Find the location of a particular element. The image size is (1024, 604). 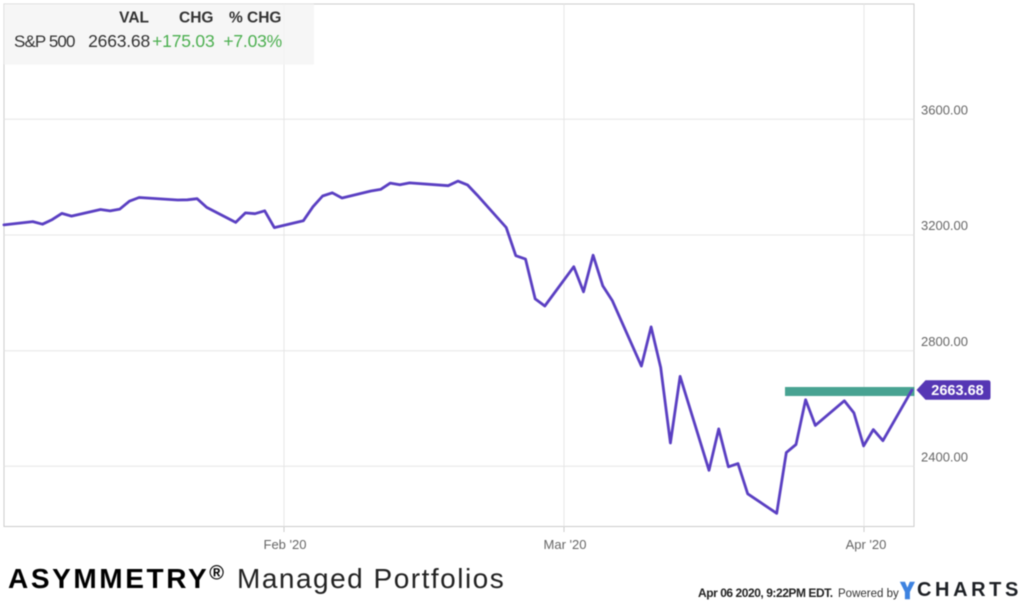

svg-text: Feb '20 is located at coordinates (285, 544).